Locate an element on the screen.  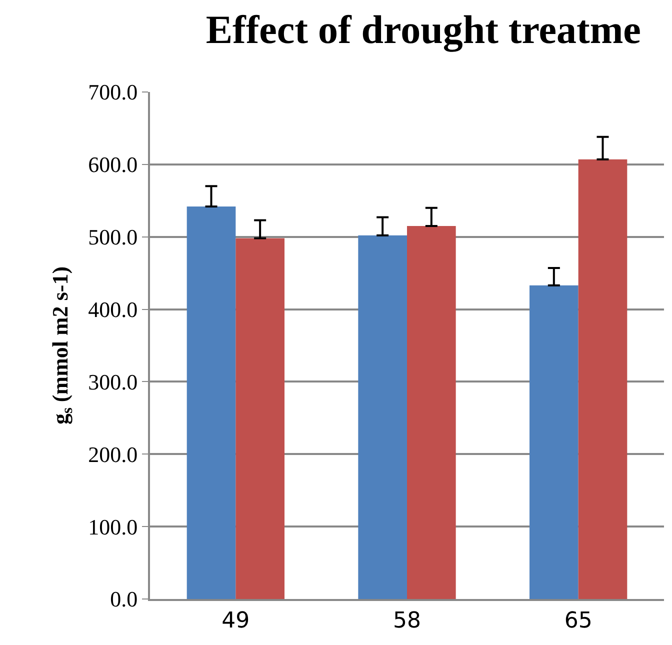
y-tick-label: 700.0 is located at coordinates (113, 92).